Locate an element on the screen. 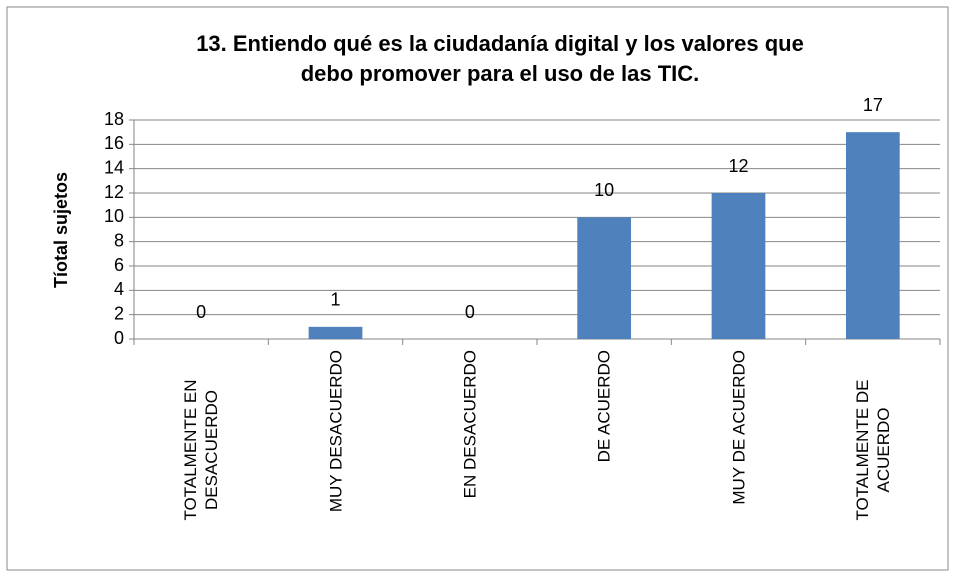 This screenshot has width=956, height=577. x-tick-label: MUY DESACUERDO is located at coordinates (335, 431).